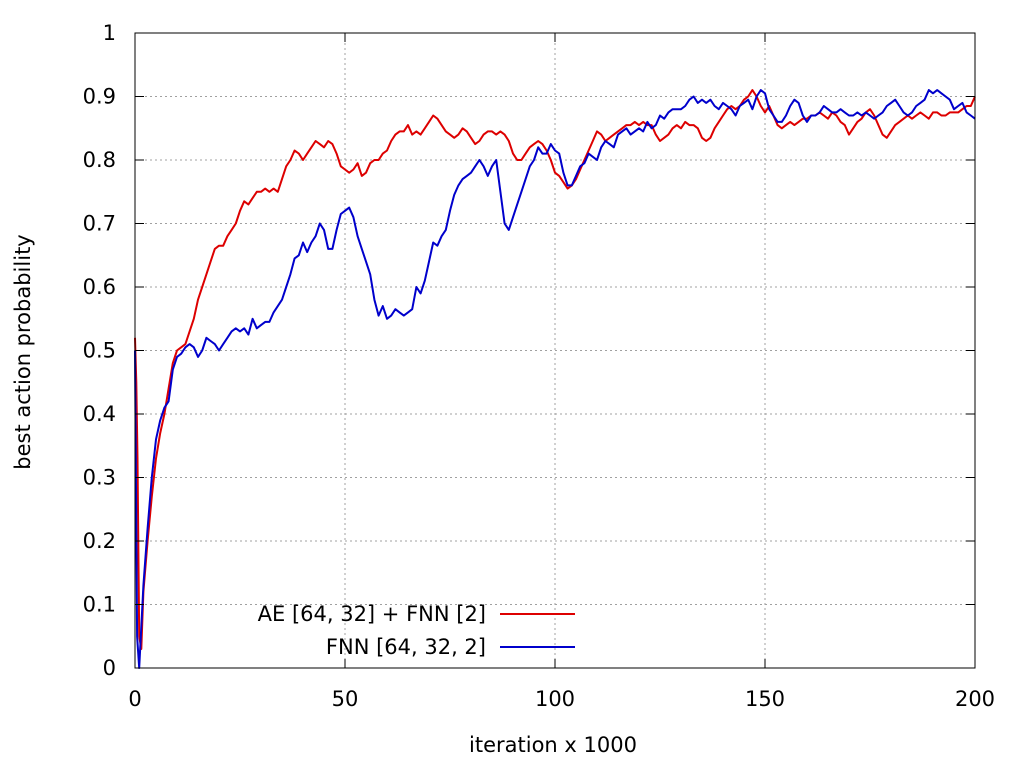  Describe the element at coordinates (765, 699) in the screenshot. I see `x-tick-label: 150` at that location.